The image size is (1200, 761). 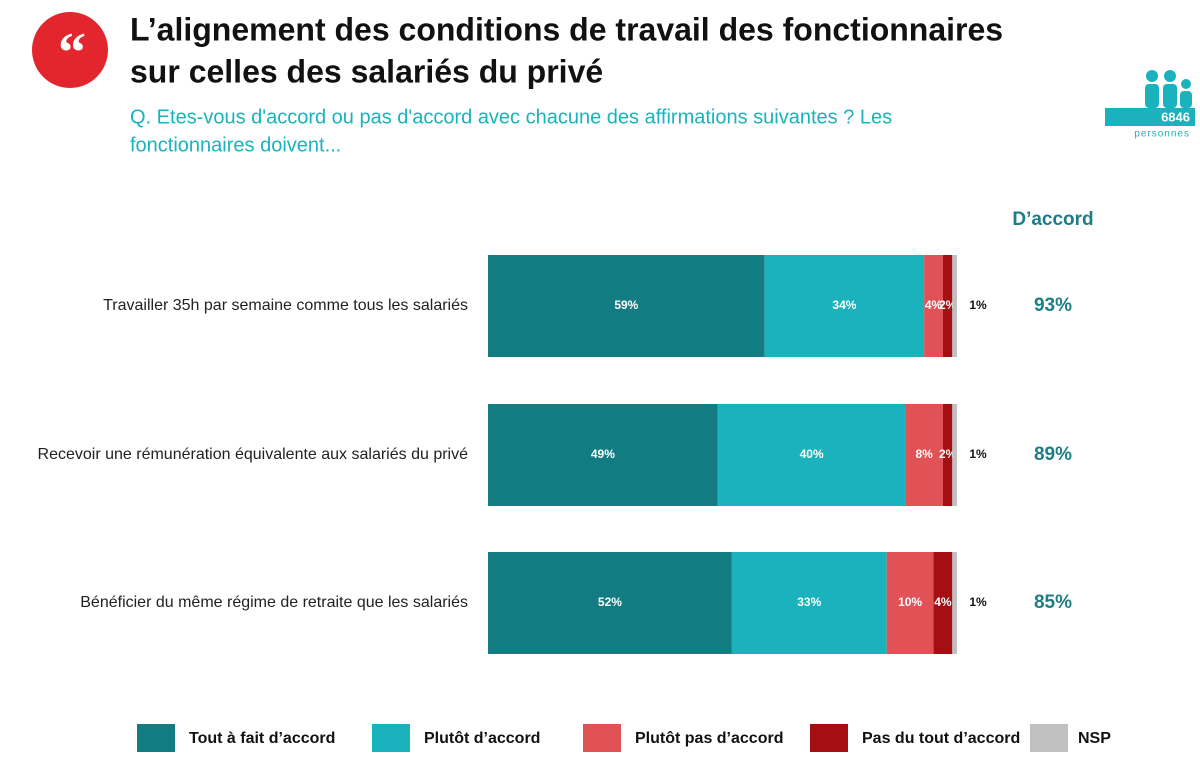 I want to click on agree-header: D’accord, so click(x=1052, y=219).